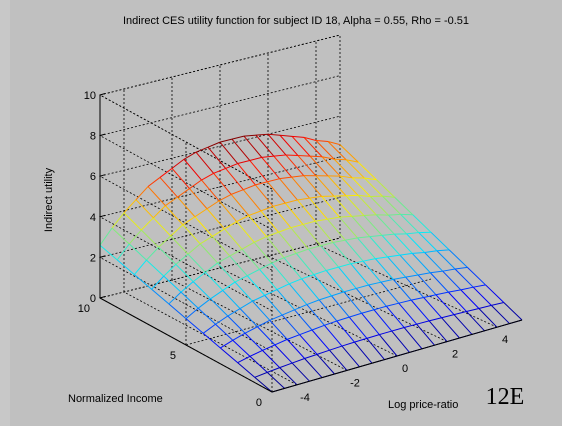 This screenshot has height=426, width=562. I want to click on x-axis-label: Log price-ratio, so click(423, 405).